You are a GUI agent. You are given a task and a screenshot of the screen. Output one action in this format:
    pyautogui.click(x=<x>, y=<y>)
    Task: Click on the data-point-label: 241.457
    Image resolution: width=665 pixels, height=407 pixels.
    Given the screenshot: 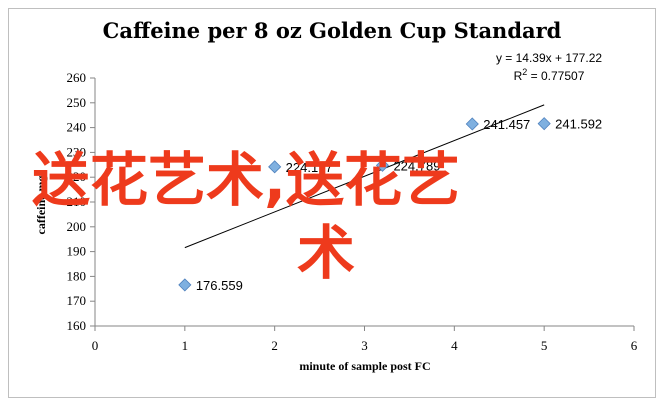 What is the action you would take?
    pyautogui.click(x=506, y=124)
    